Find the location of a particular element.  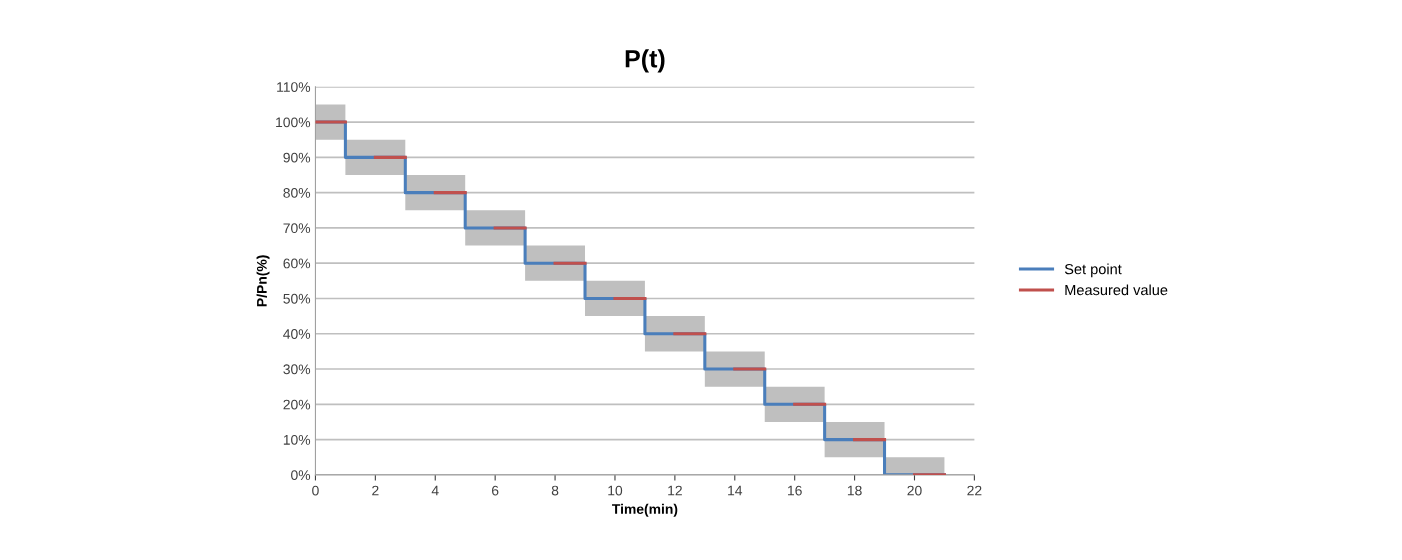

x-tick-label: 2 is located at coordinates (375, 490).